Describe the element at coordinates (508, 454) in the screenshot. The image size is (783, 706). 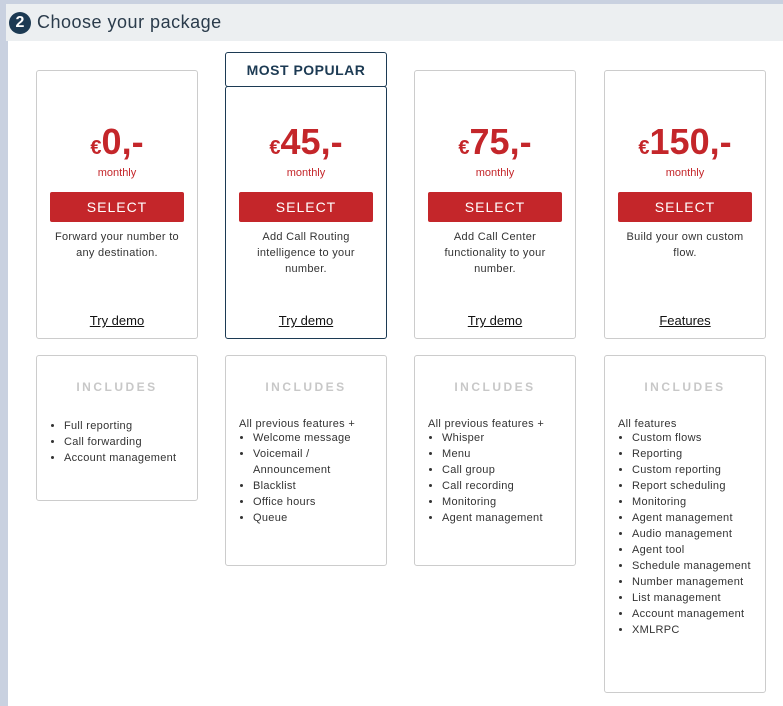
I see `feature-item: Menu` at that location.